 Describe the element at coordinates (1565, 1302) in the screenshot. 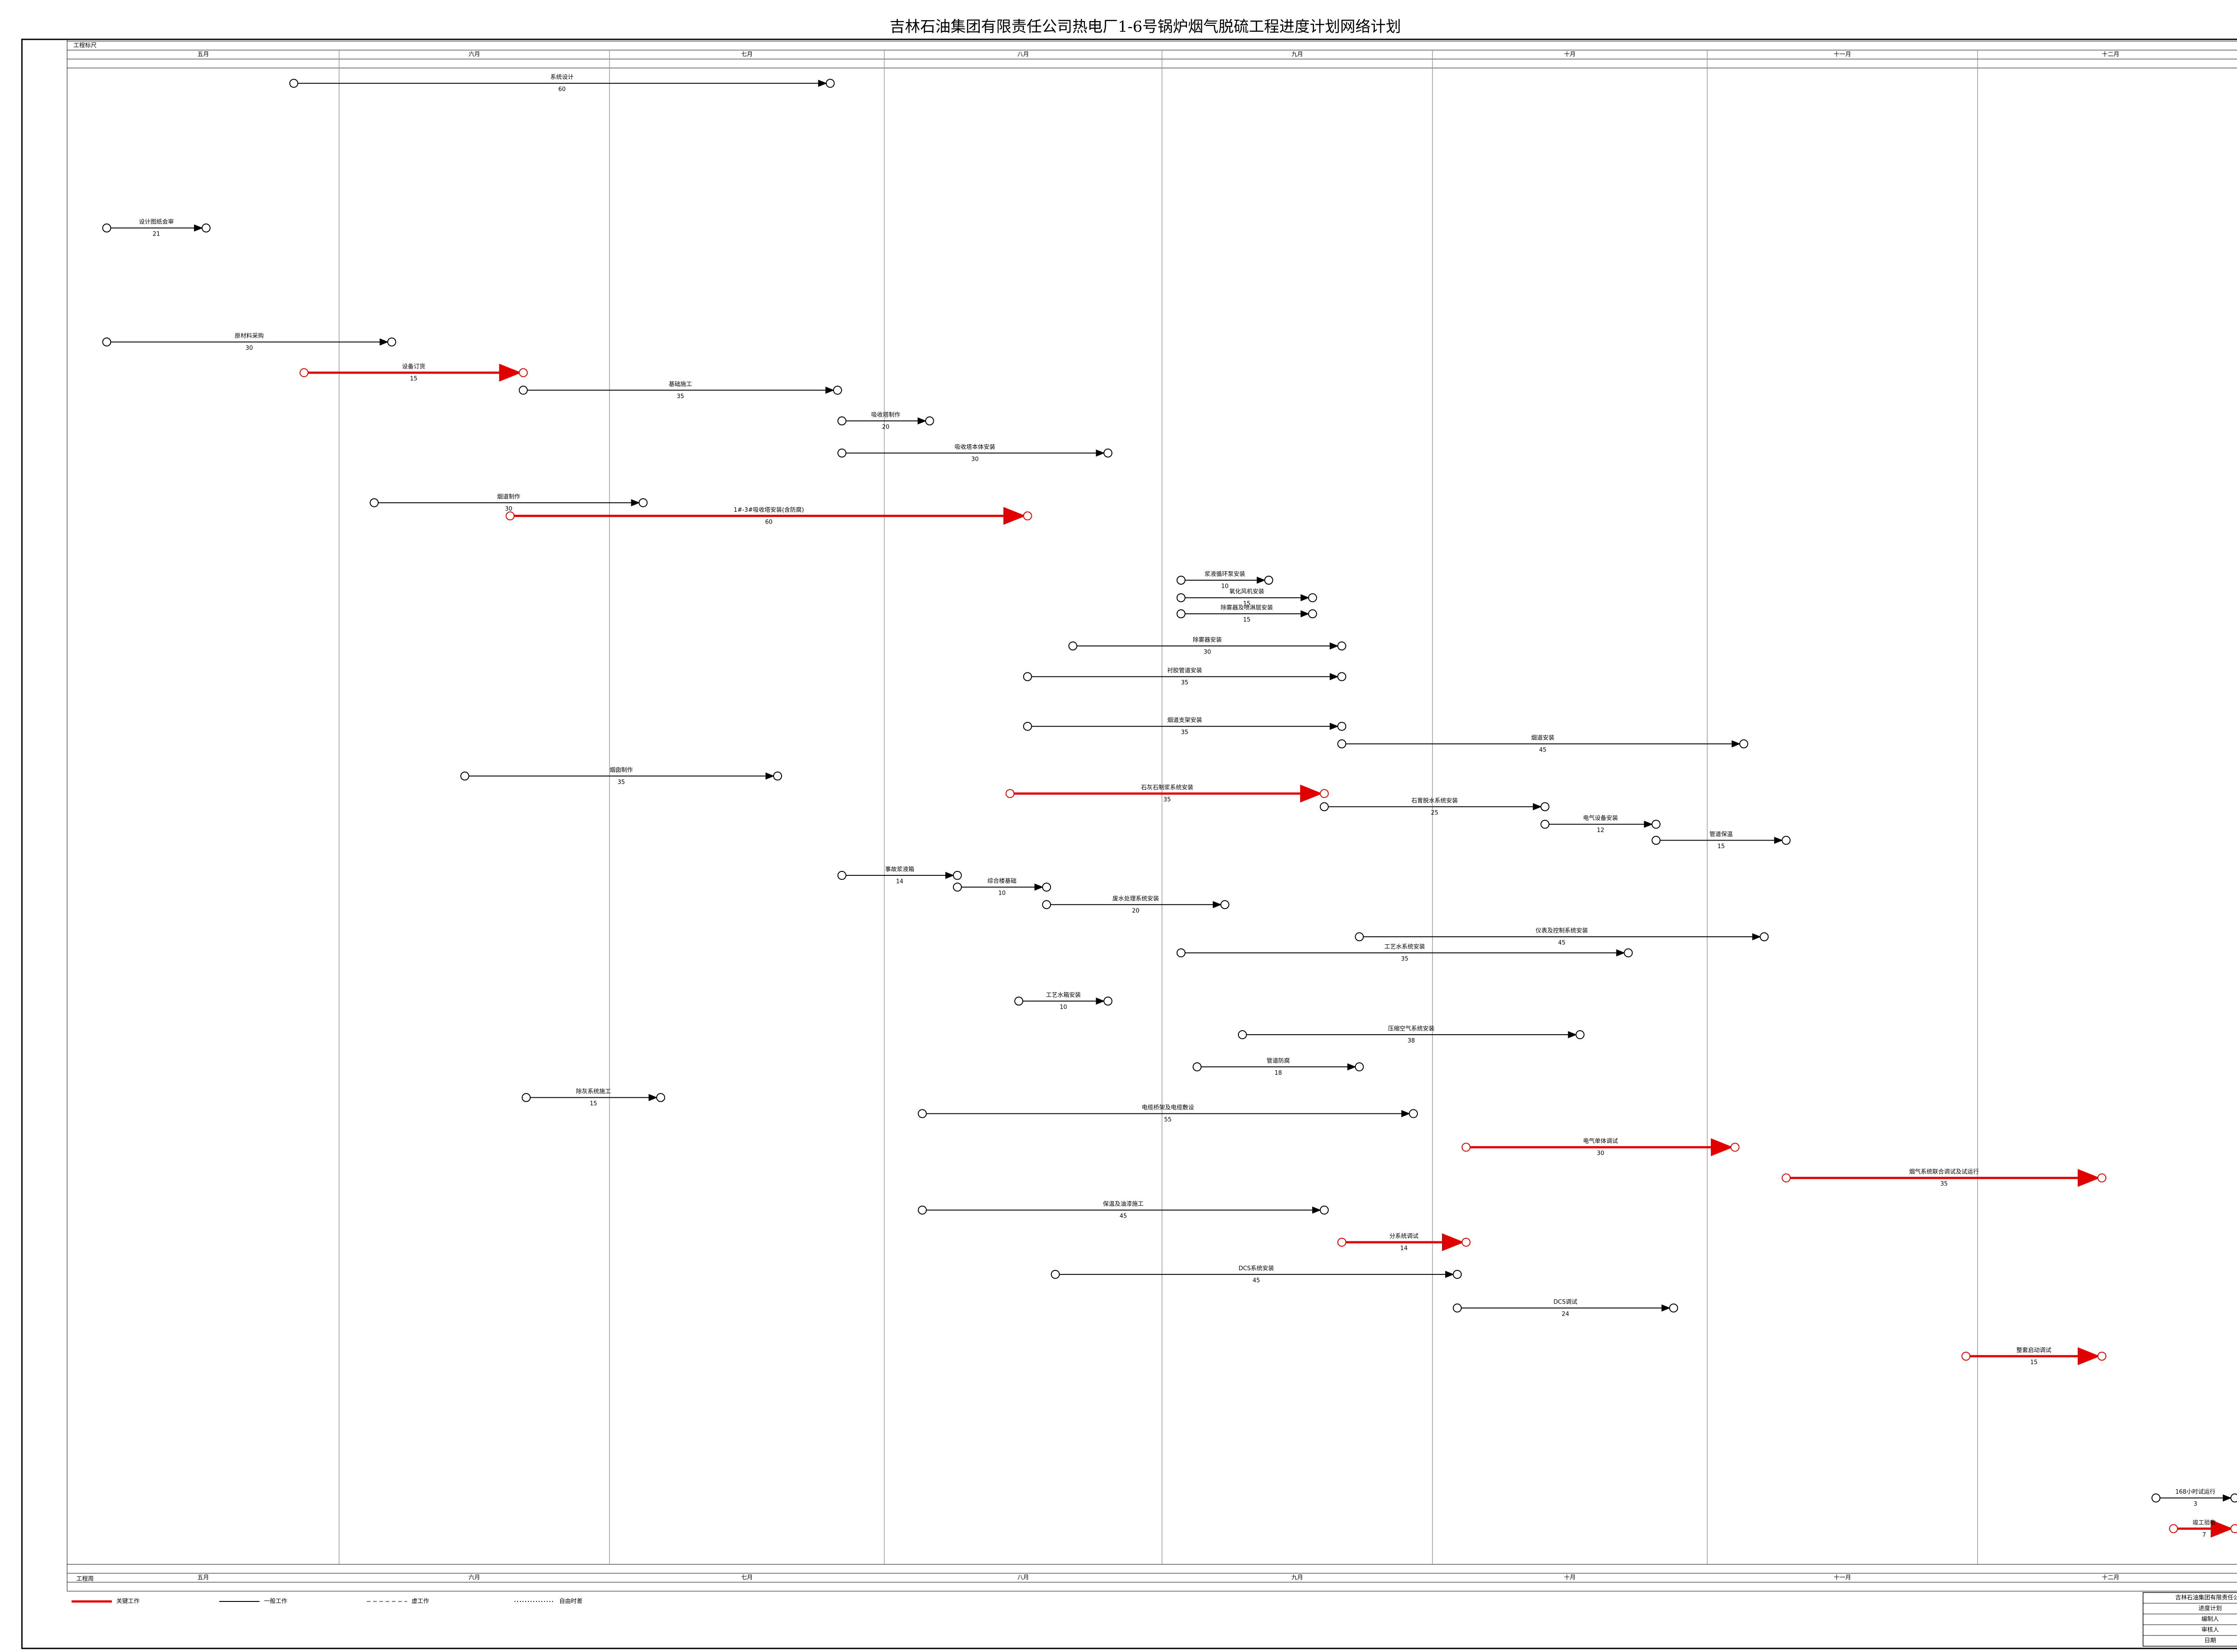

I see `activity-label: DCS调试` at that location.